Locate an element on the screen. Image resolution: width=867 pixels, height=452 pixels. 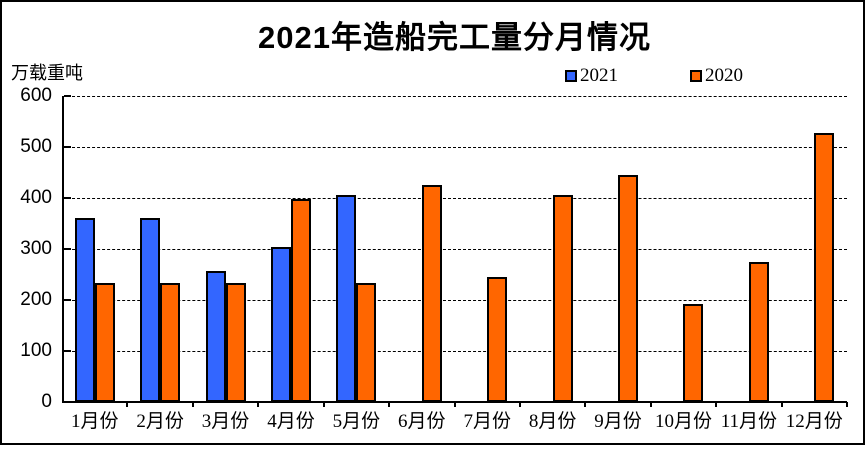
bar-2020-7月份 is located at coordinates (497, 339).